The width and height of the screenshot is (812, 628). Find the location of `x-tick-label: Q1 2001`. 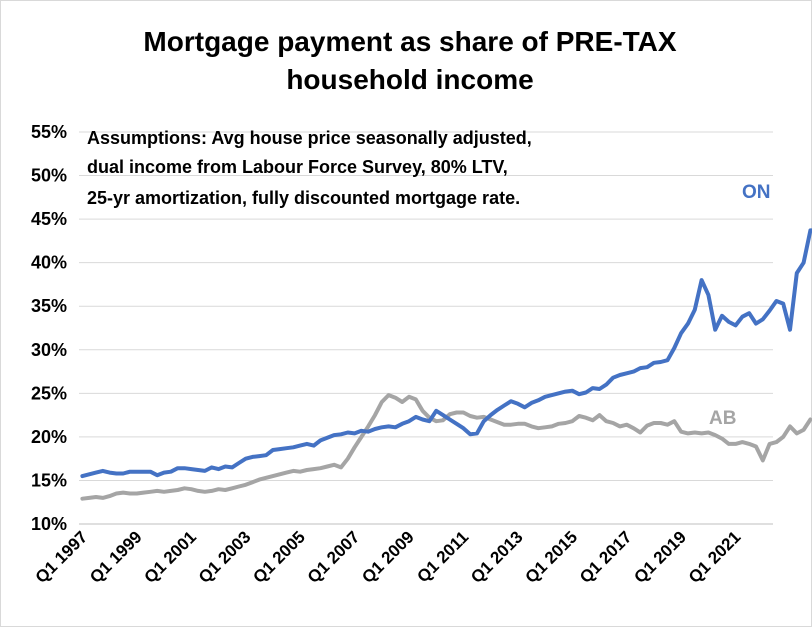

x-tick-label: Q1 2001 is located at coordinates (171, 557).